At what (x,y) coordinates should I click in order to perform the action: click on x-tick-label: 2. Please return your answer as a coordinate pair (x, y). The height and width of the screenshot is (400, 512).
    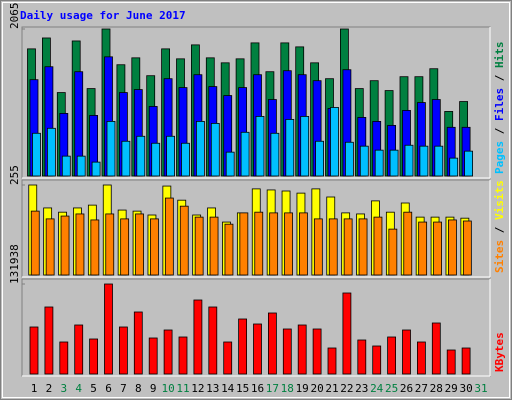
    Looking at the image, I should click on (49, 388).